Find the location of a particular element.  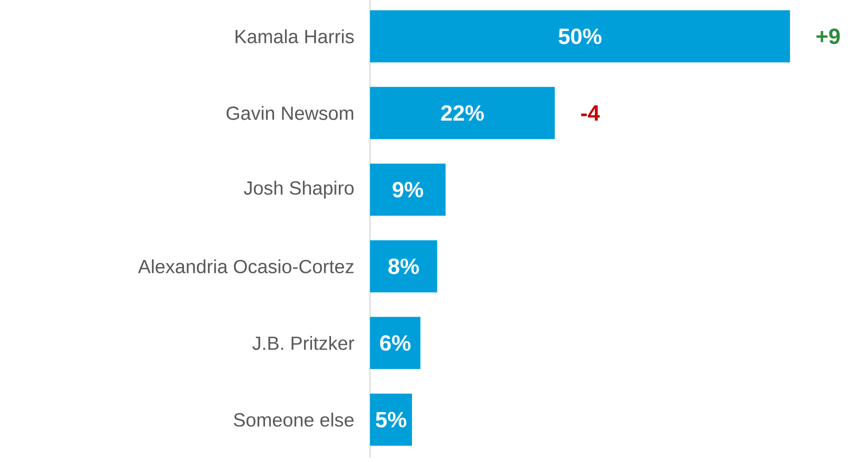

data-label: 22% is located at coordinates (462, 113).